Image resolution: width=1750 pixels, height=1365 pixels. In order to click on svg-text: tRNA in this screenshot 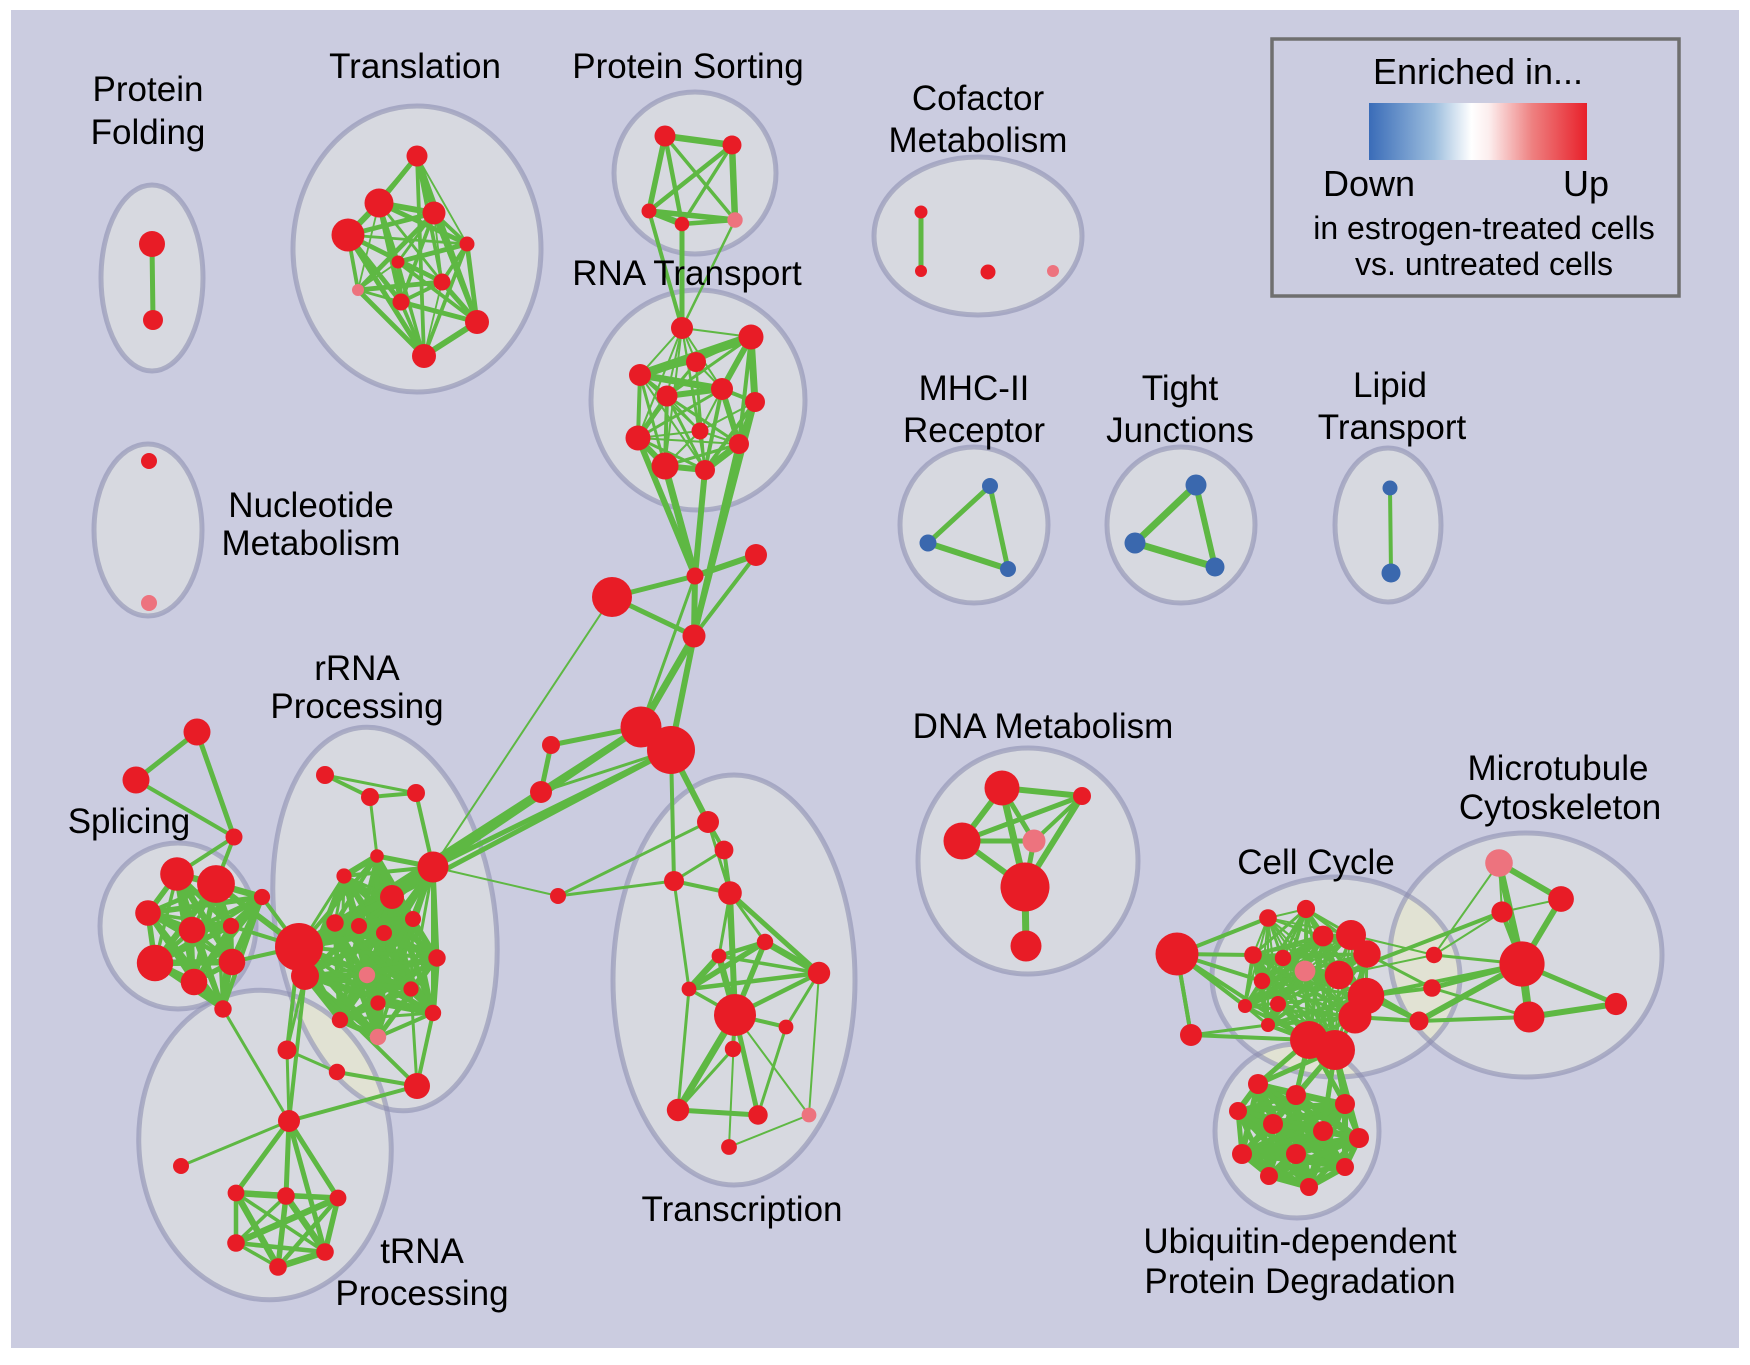, I will do `click(422, 1251)`.